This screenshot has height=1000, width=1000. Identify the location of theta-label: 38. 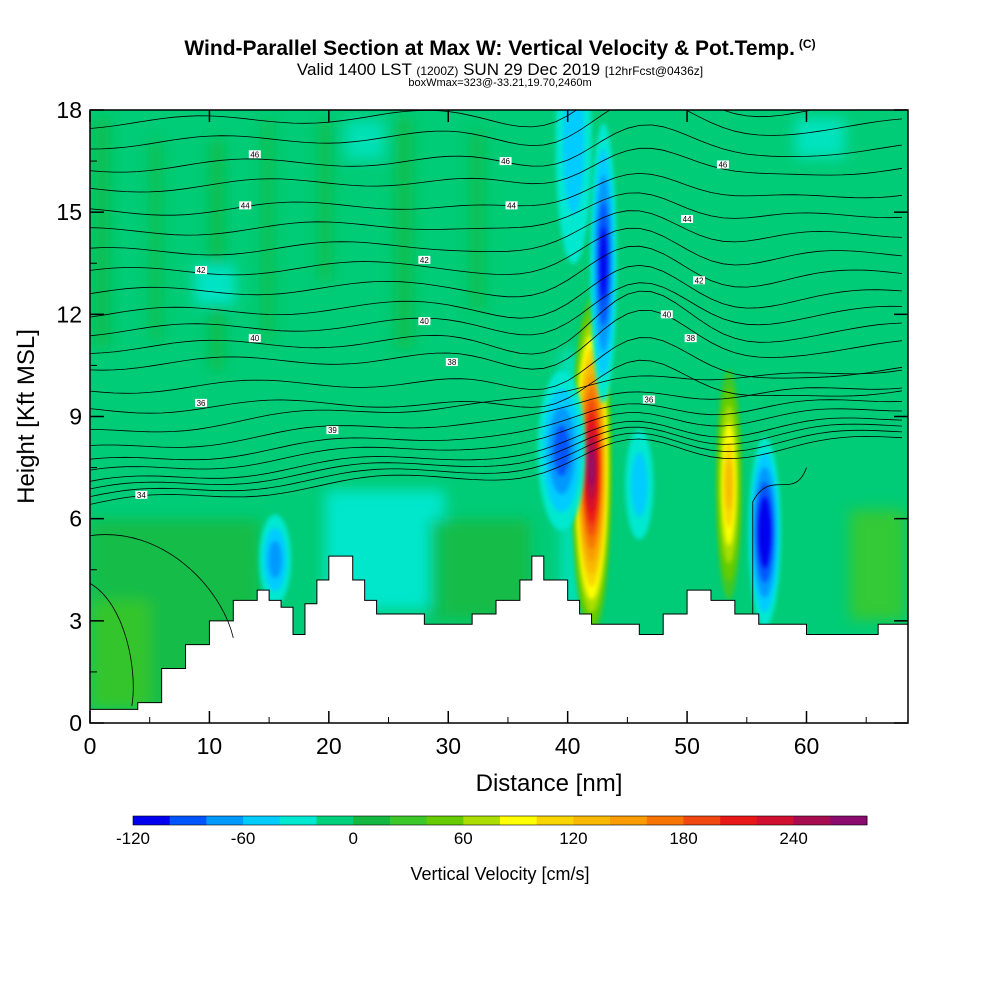
(451, 362).